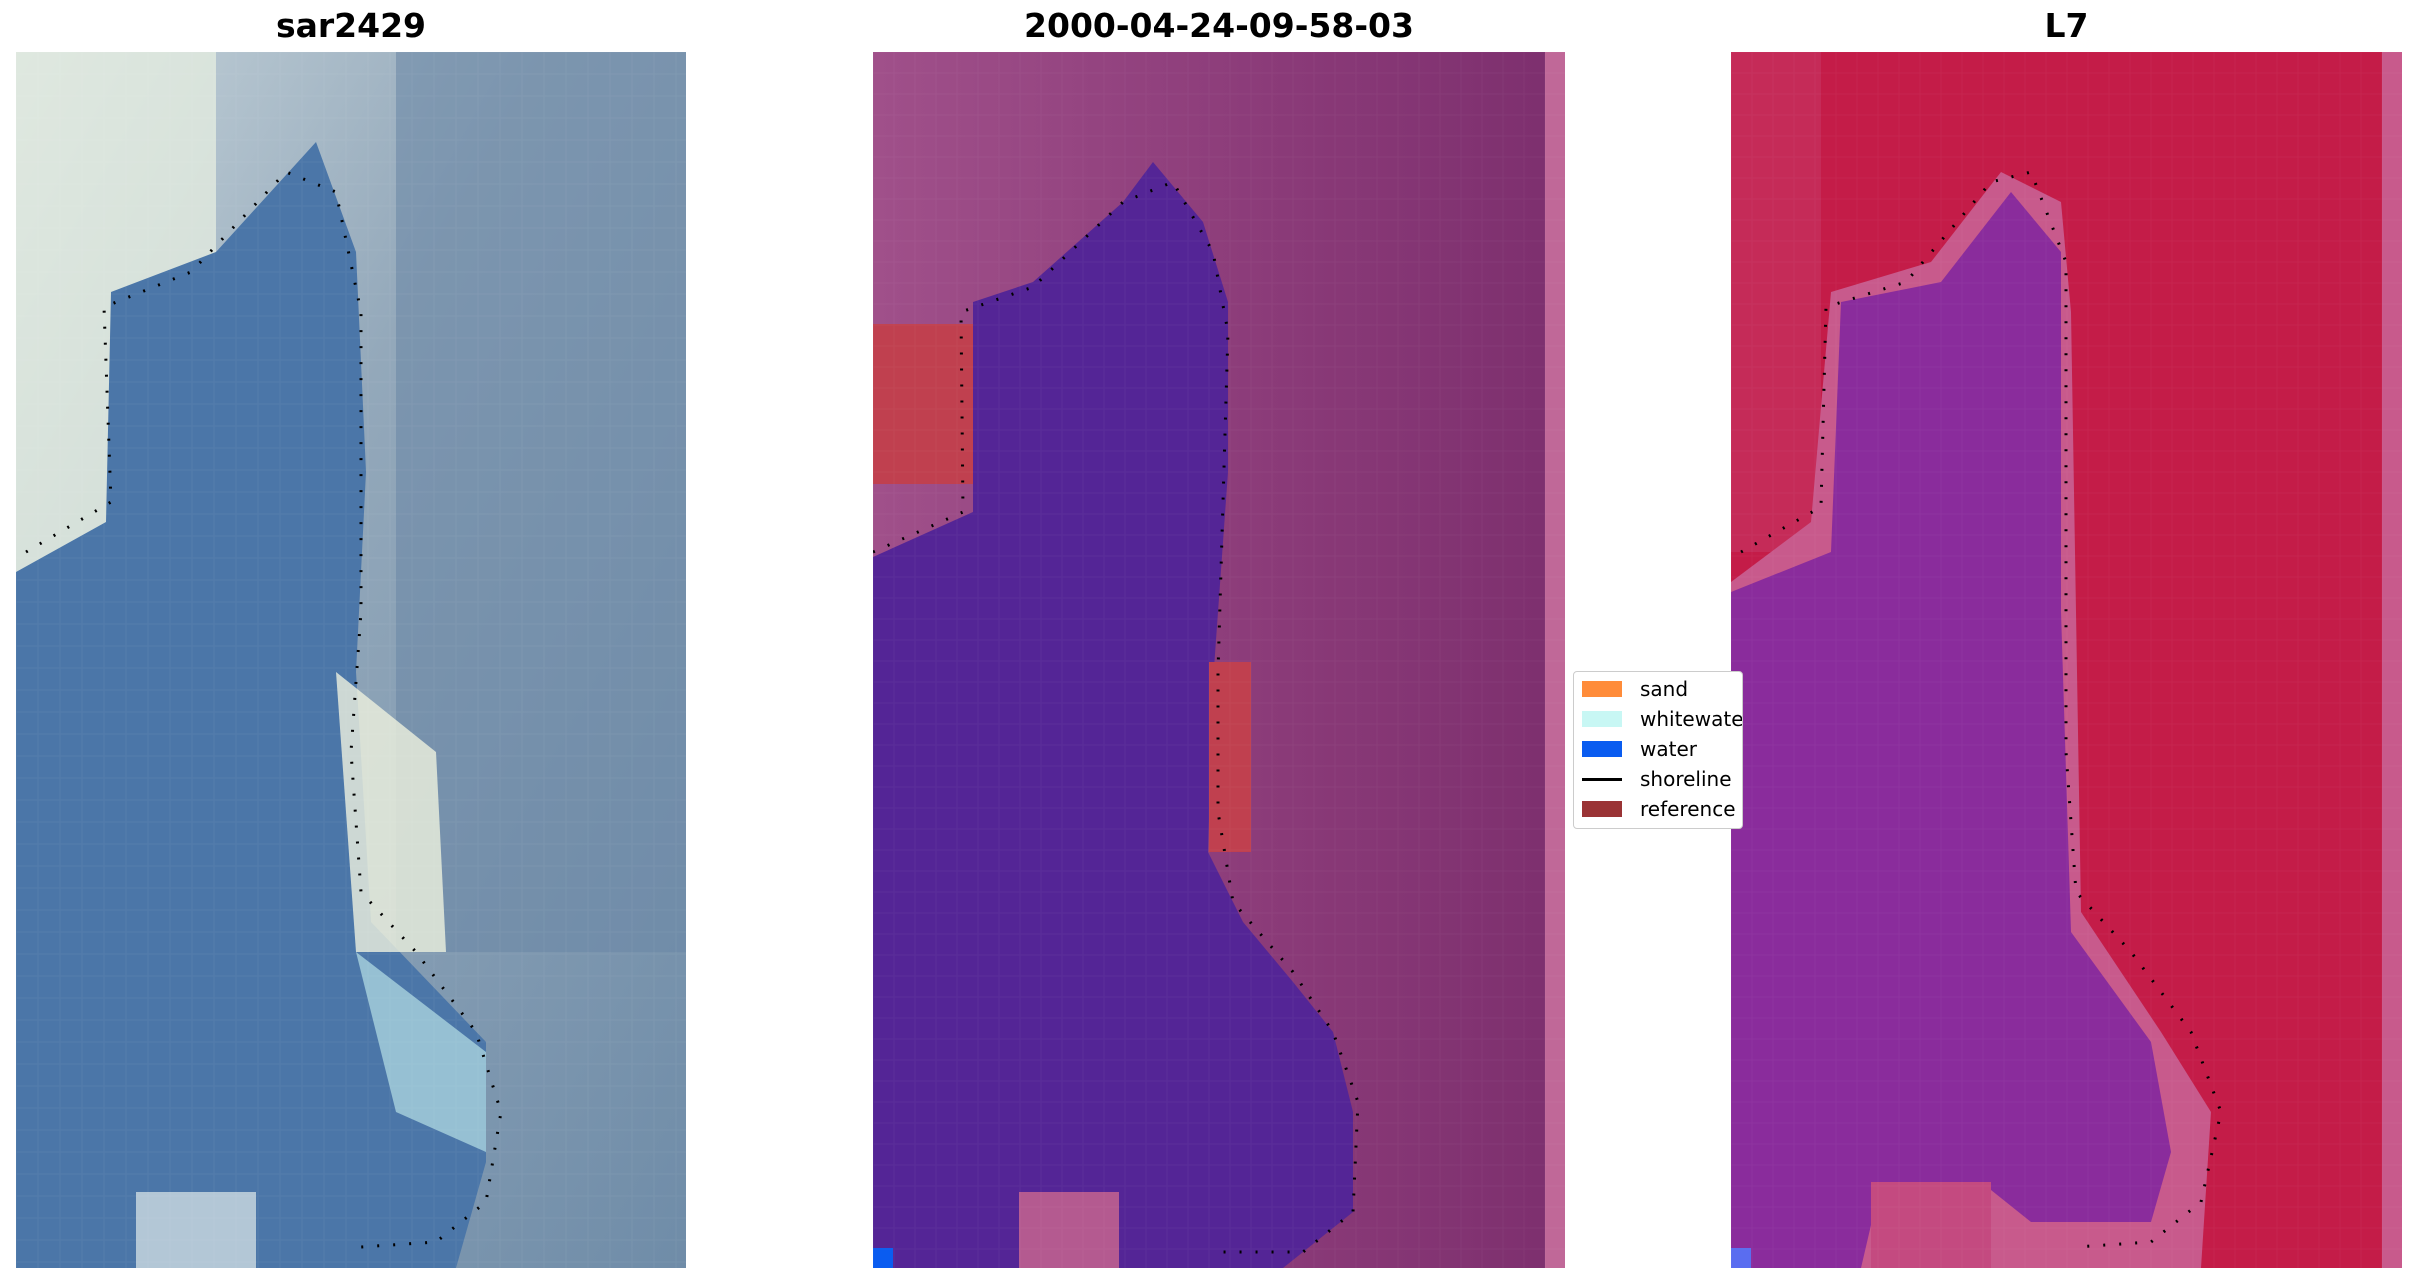 This screenshot has height=1283, width=2436. What do you see at coordinates (1686, 779) in the screenshot?
I see `legend-label: shoreline` at bounding box center [1686, 779].